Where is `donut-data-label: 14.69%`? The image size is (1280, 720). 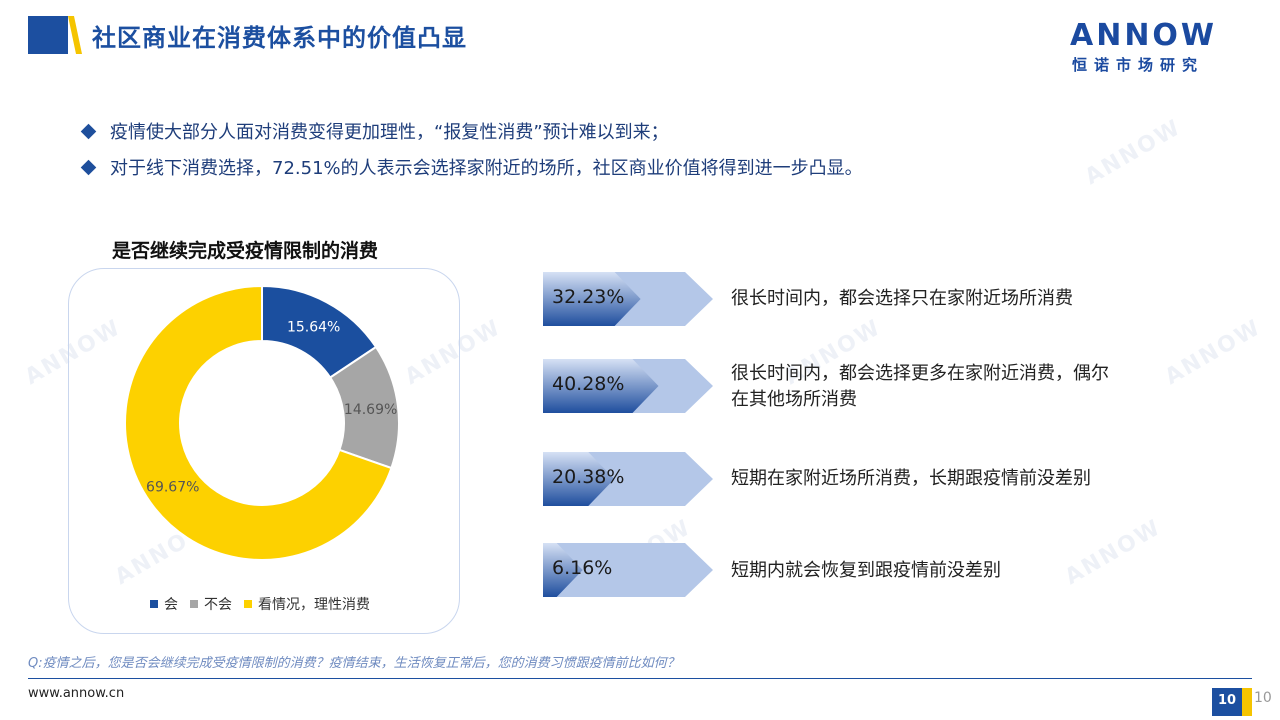 donut-data-label: 14.69% is located at coordinates (370, 410).